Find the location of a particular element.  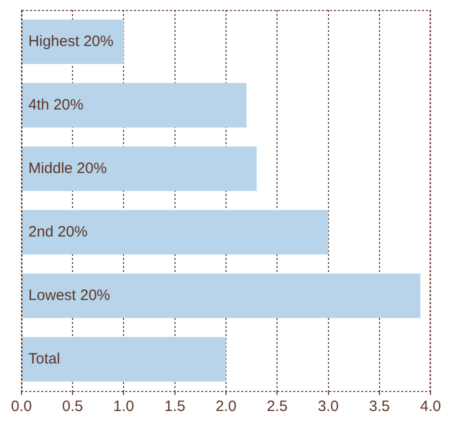

x-tick-label: 1.0 is located at coordinates (123, 407).